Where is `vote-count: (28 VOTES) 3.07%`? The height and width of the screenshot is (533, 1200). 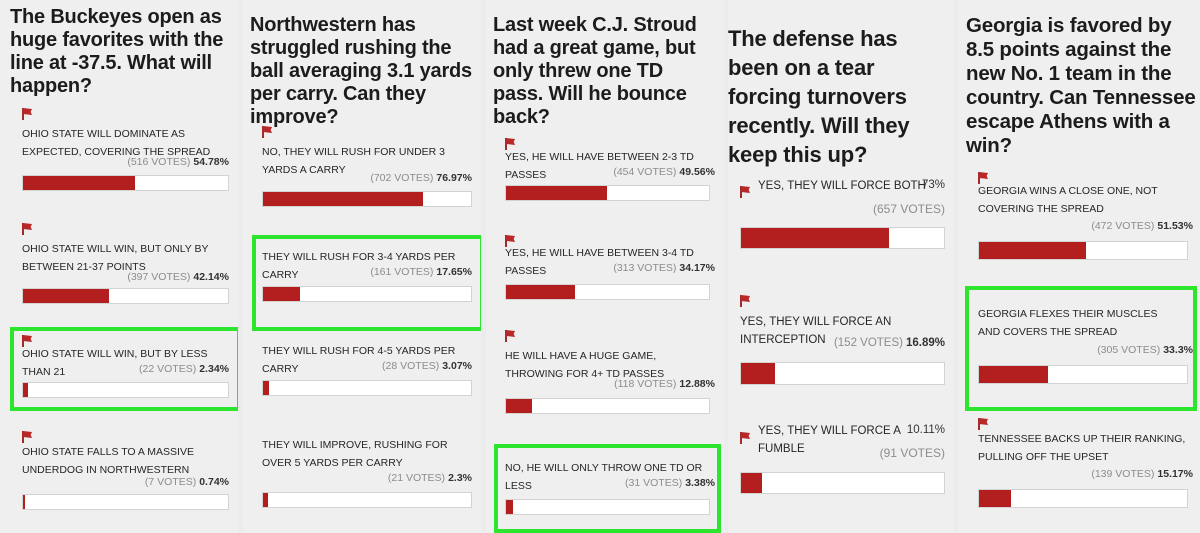
vote-count: (28 VOTES) 3.07% is located at coordinates (427, 366).